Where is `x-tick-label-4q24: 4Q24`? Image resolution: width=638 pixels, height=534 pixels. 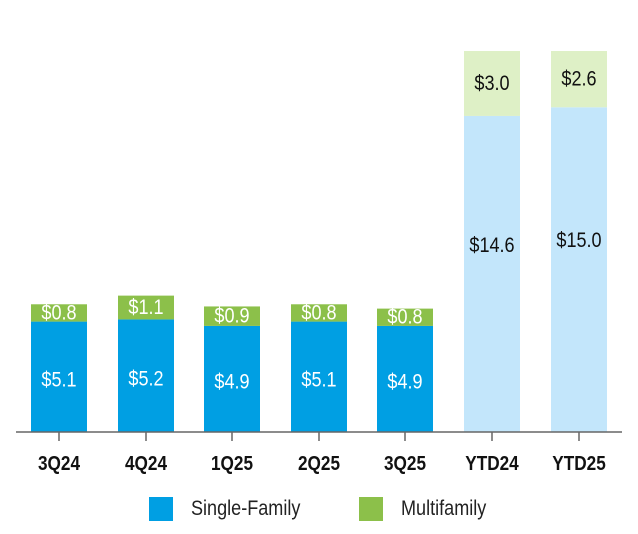
x-tick-label-4q24: 4Q24 is located at coordinates (146, 463).